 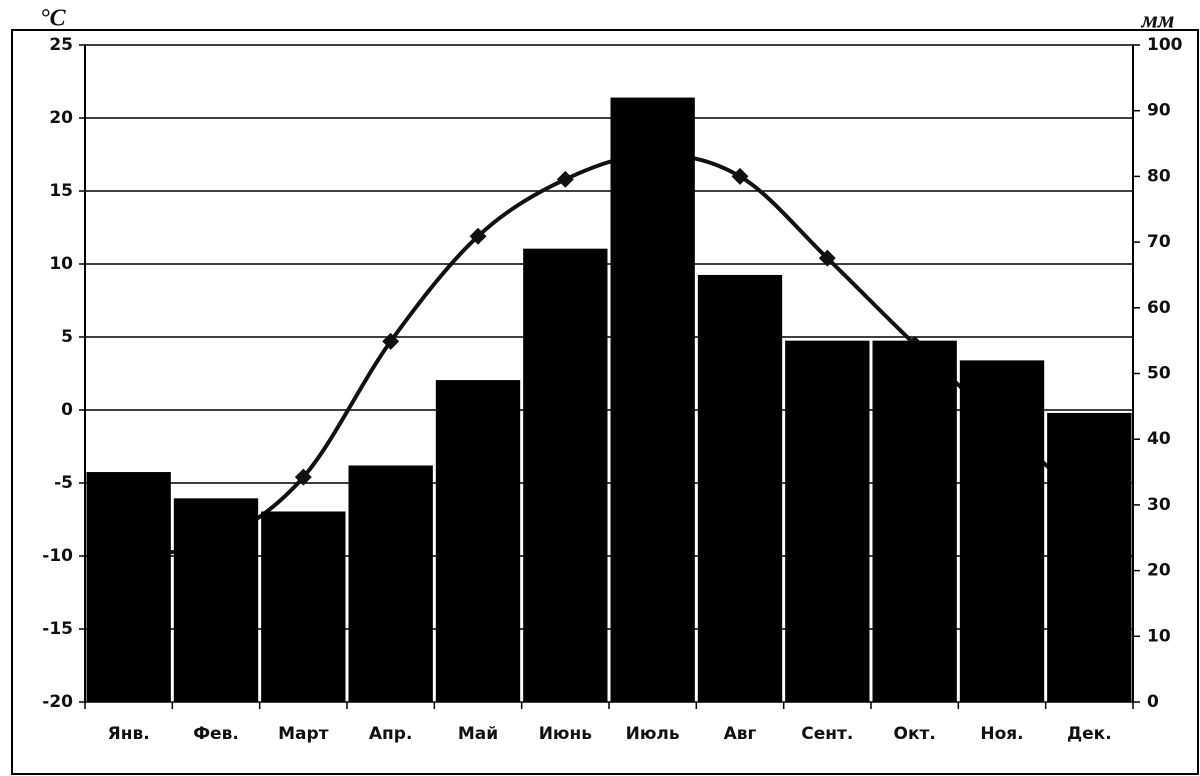 What do you see at coordinates (1153, 702) in the screenshot?
I see `y2-tick-label: 0` at bounding box center [1153, 702].